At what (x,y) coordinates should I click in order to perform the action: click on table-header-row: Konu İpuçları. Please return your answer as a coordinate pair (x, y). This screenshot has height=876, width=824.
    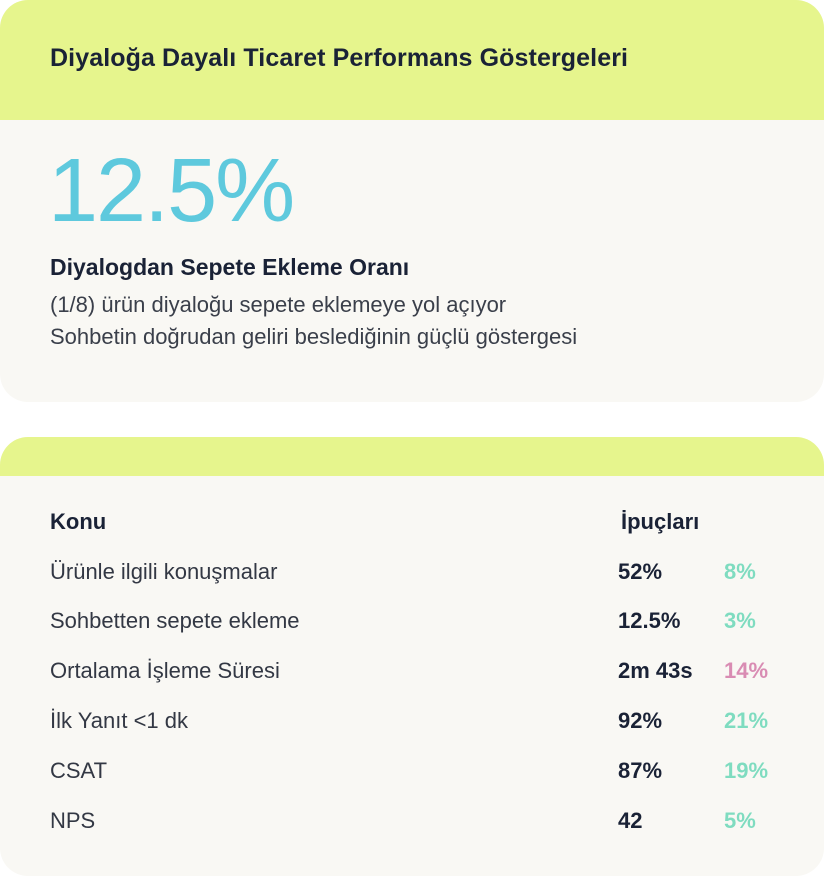
    Looking at the image, I should click on (420, 524).